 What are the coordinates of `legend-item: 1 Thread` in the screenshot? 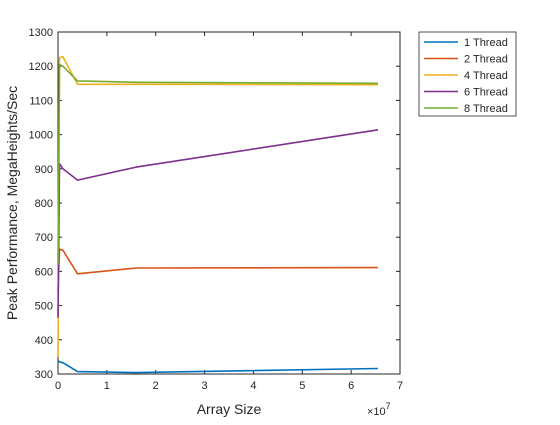 It's located at (466, 43).